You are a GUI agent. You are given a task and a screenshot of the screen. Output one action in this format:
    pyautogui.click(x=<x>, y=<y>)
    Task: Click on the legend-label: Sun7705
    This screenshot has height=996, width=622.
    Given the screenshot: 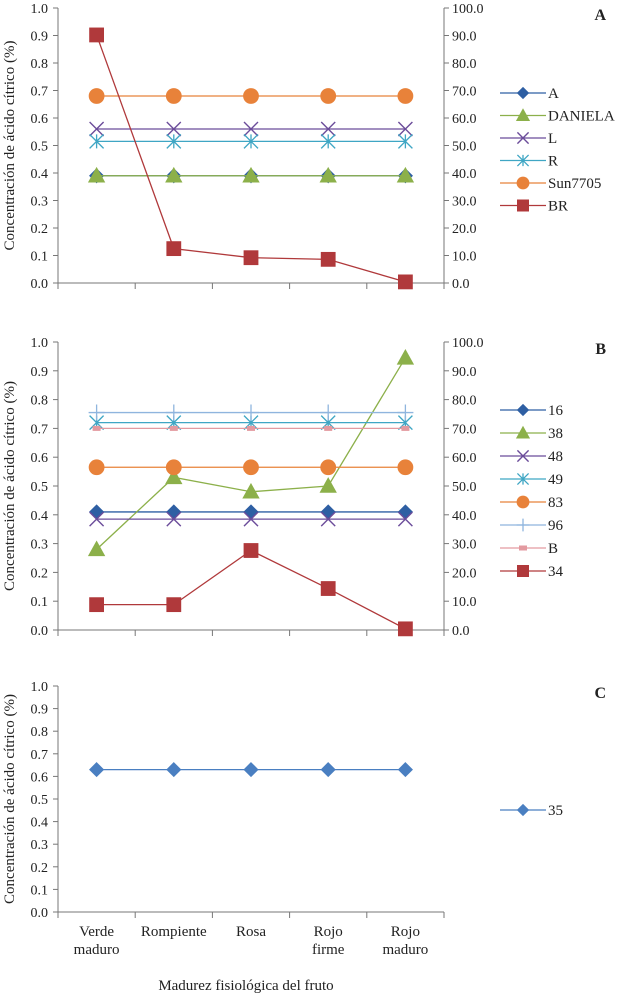 What is the action you would take?
    pyautogui.click(x=574, y=184)
    